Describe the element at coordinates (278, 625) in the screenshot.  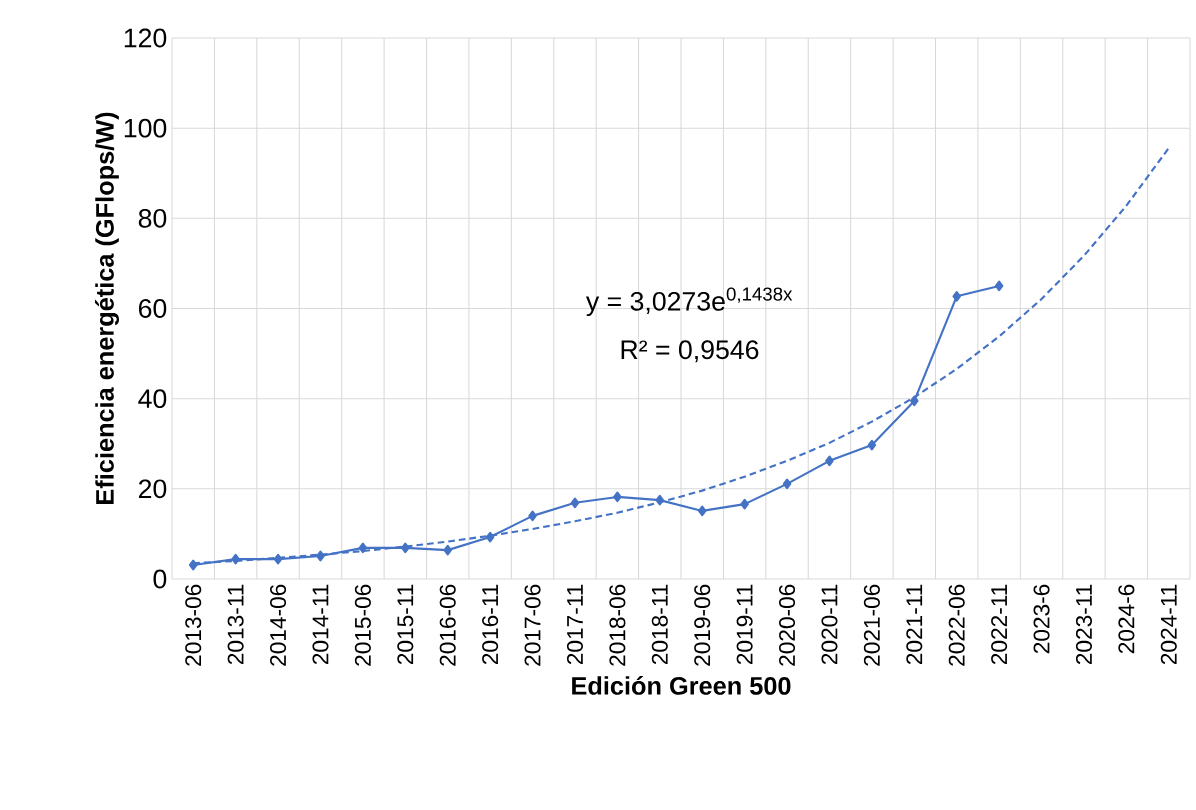
I see `x-tick-label: 2014-06` at that location.